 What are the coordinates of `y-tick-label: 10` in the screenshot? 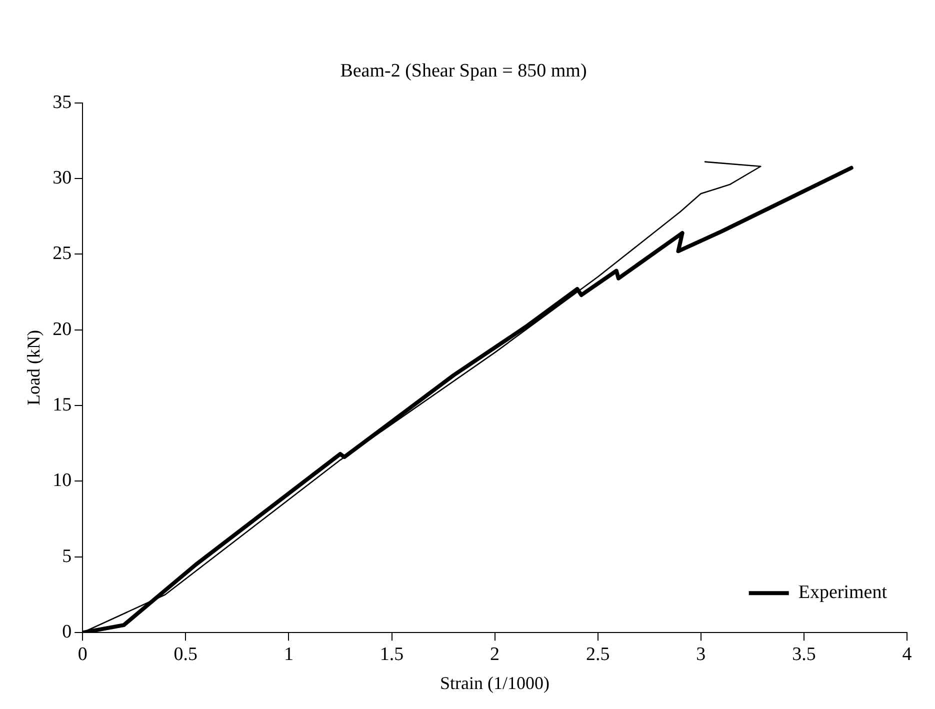 It's located at (62, 481).